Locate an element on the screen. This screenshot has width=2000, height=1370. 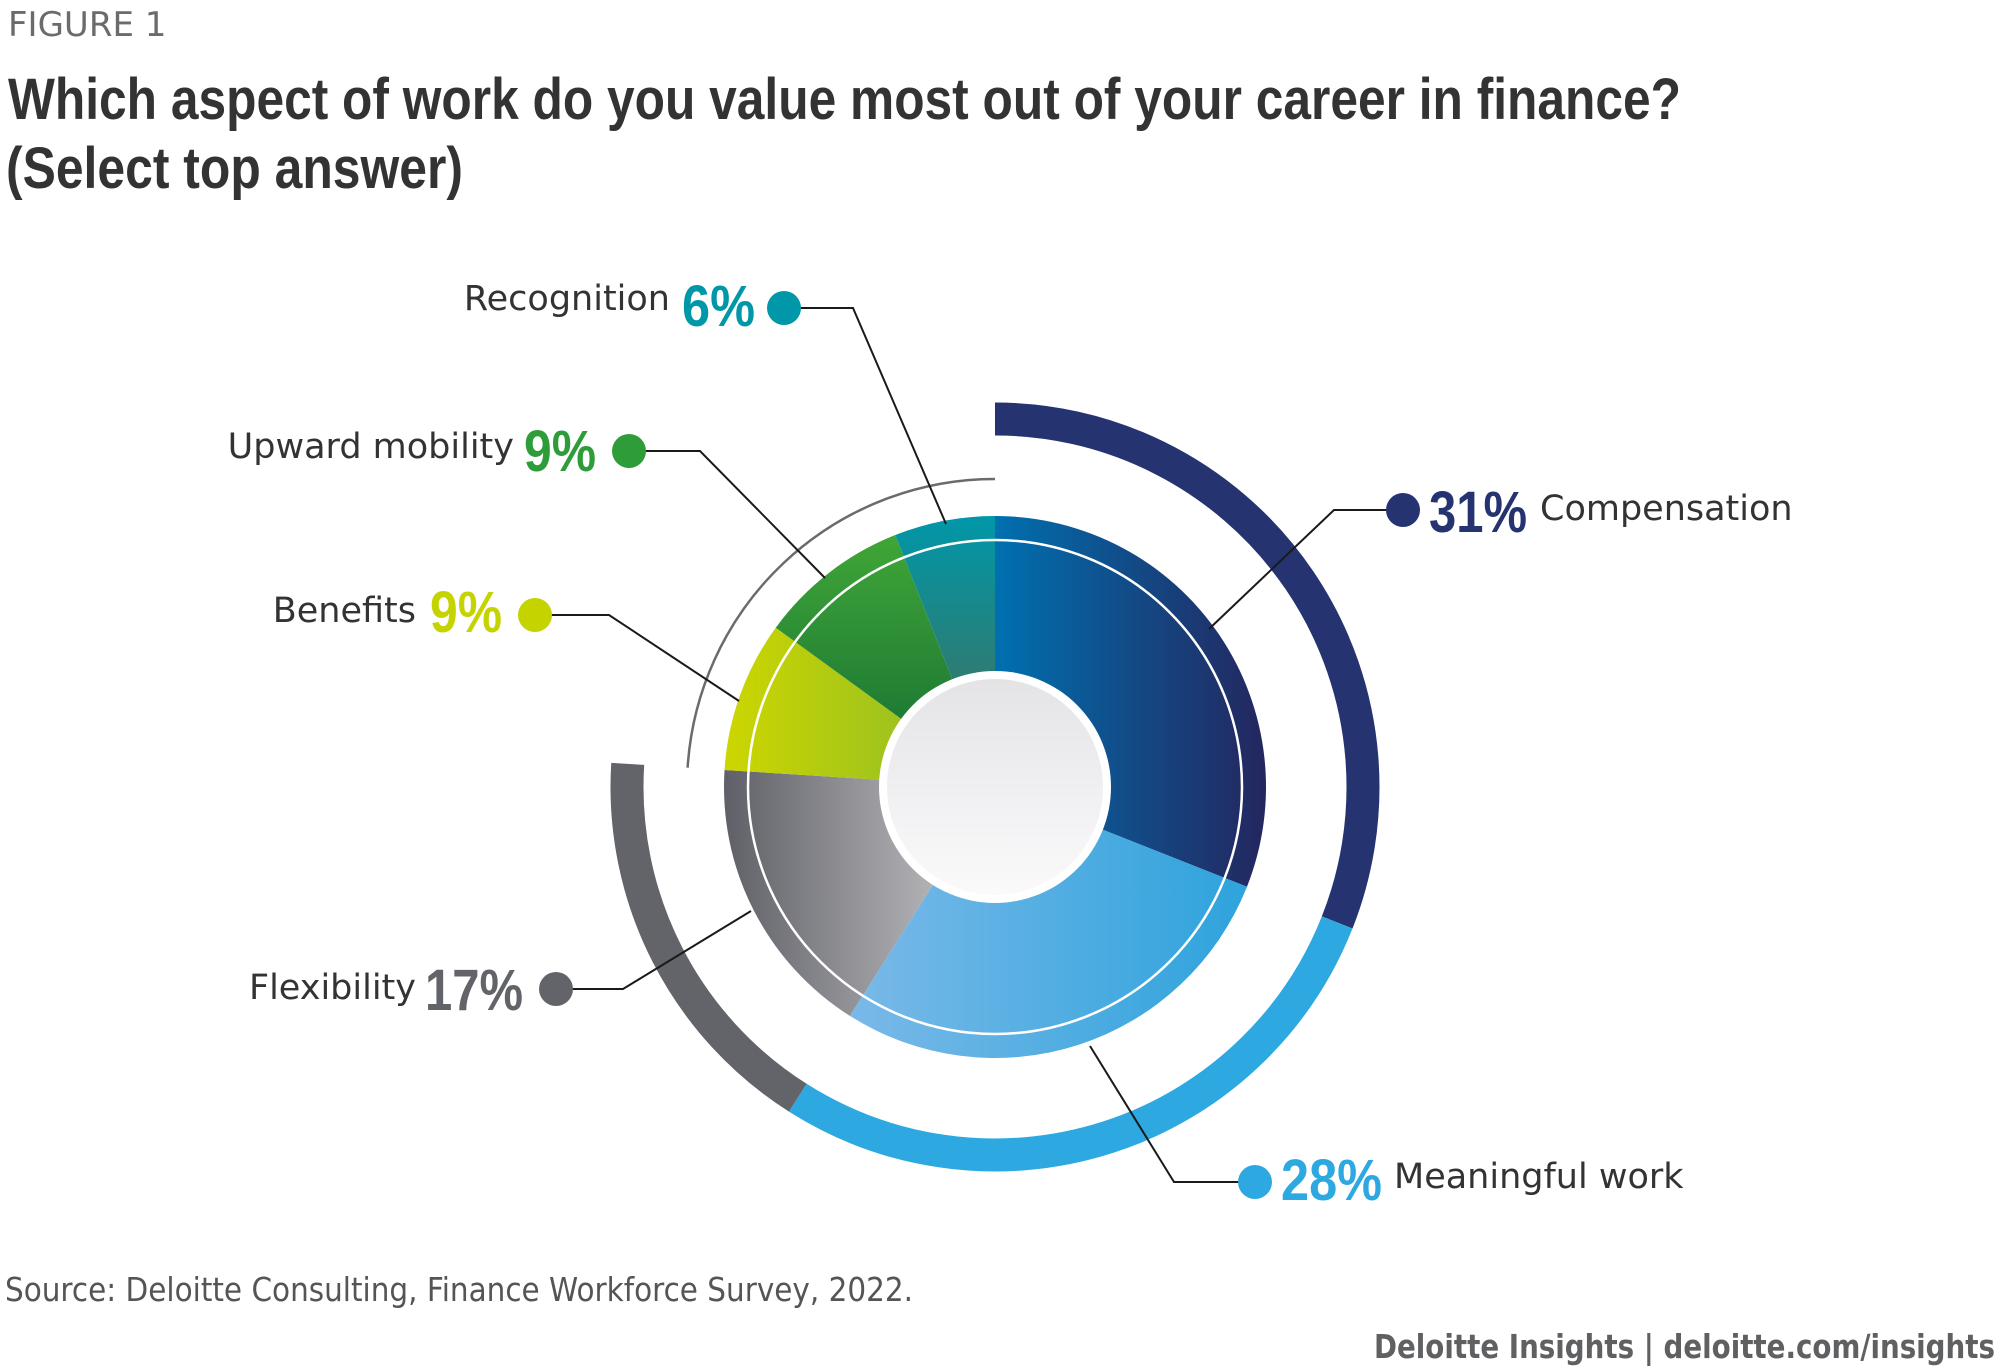
figure-label: FIGURE 1 is located at coordinates (87, 25).